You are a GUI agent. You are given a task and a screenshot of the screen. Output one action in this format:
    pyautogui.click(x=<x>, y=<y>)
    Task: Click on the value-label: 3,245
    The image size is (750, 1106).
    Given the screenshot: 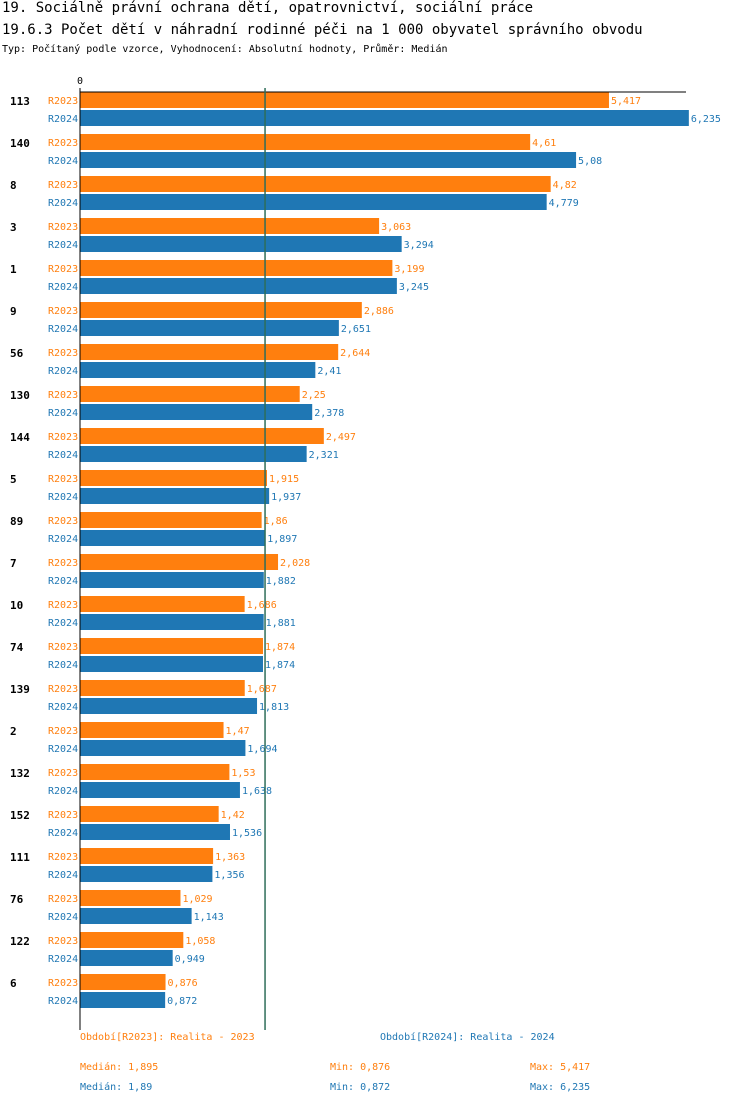 What is the action you would take?
    pyautogui.click(x=414, y=287)
    